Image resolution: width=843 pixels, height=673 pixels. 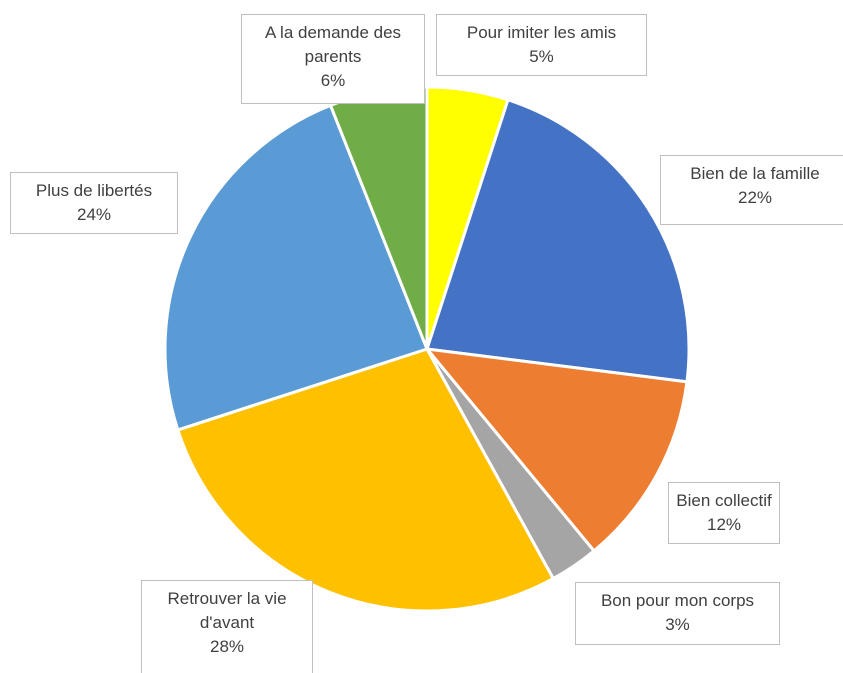 What do you see at coordinates (724, 513) in the screenshot?
I see `data-label: Bien collectif 12%` at bounding box center [724, 513].